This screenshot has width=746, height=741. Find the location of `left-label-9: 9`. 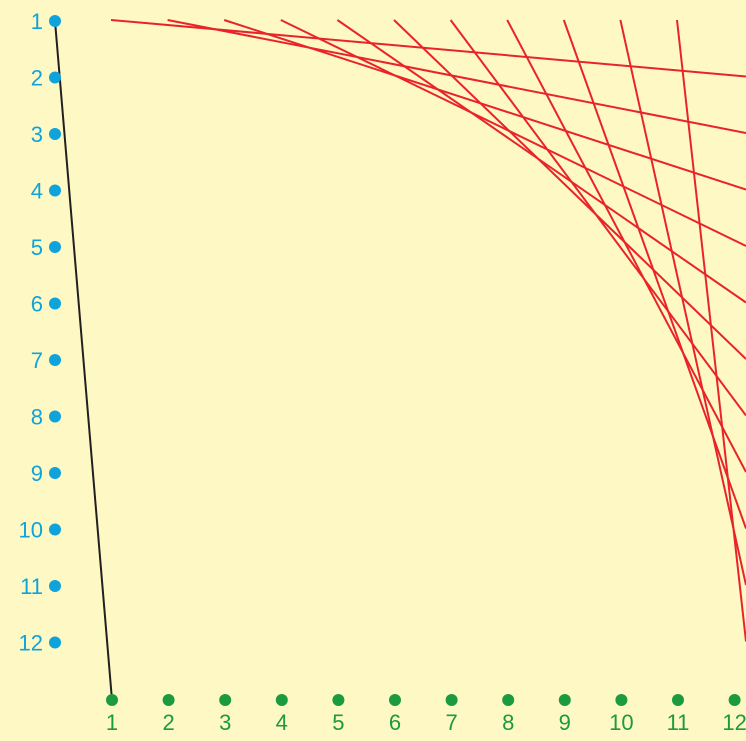

left-label-9: 9 is located at coordinates (37, 473).